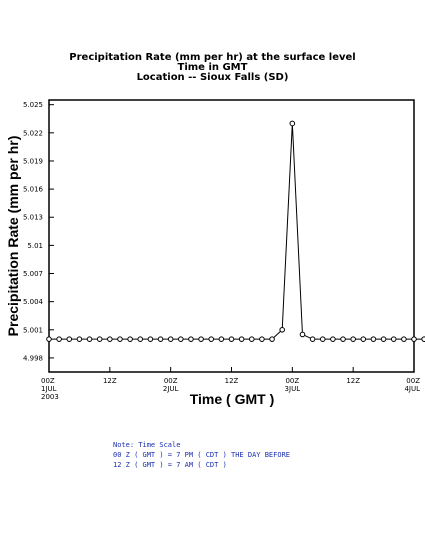  Describe the element at coordinates (13, 236) in the screenshot. I see `y-axis-label: Precipitation Rate (mm per hr)` at that location.